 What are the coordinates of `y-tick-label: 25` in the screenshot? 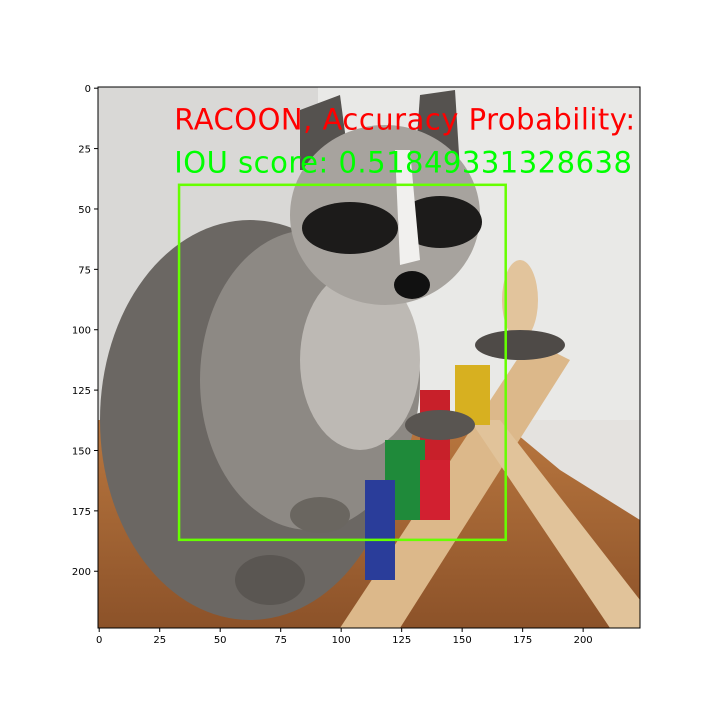 It's located at (84, 150).